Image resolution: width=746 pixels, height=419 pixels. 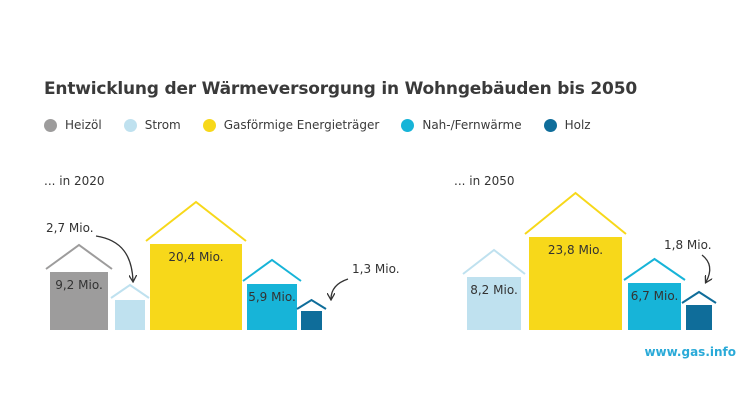 What do you see at coordinates (130, 291) in the screenshot?
I see `roof-strom-2020` at bounding box center [130, 291].